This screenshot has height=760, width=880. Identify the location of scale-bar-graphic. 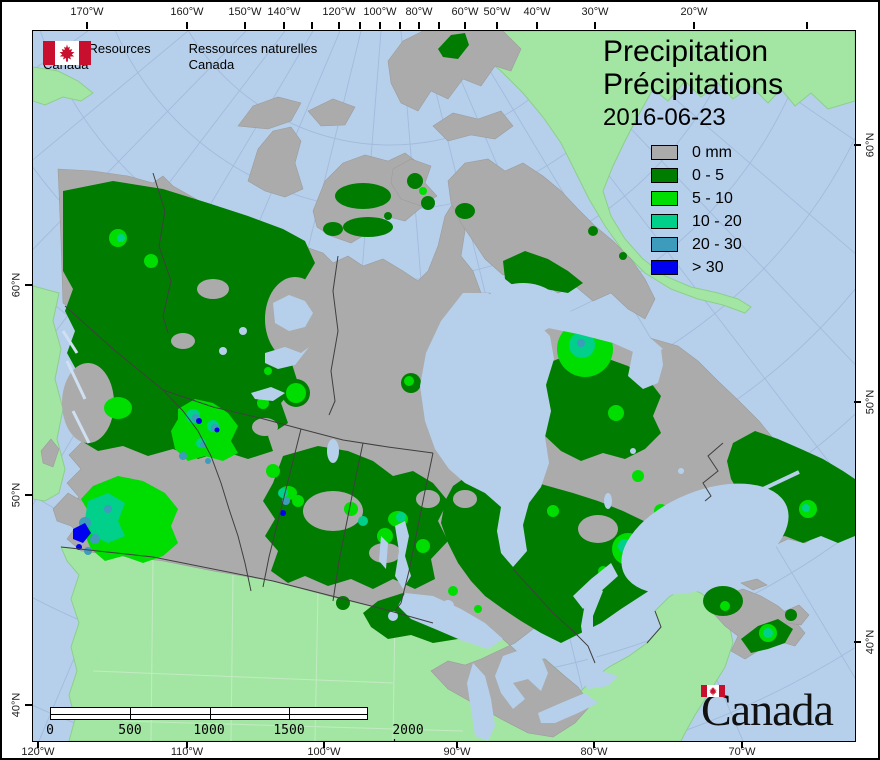
(209, 713).